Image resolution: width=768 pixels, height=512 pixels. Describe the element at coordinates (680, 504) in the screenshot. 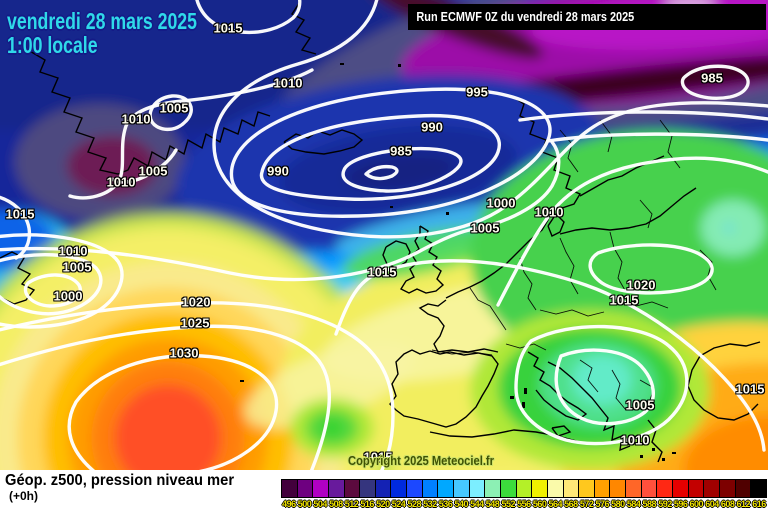

I see `colorbar-value: 596` at that location.